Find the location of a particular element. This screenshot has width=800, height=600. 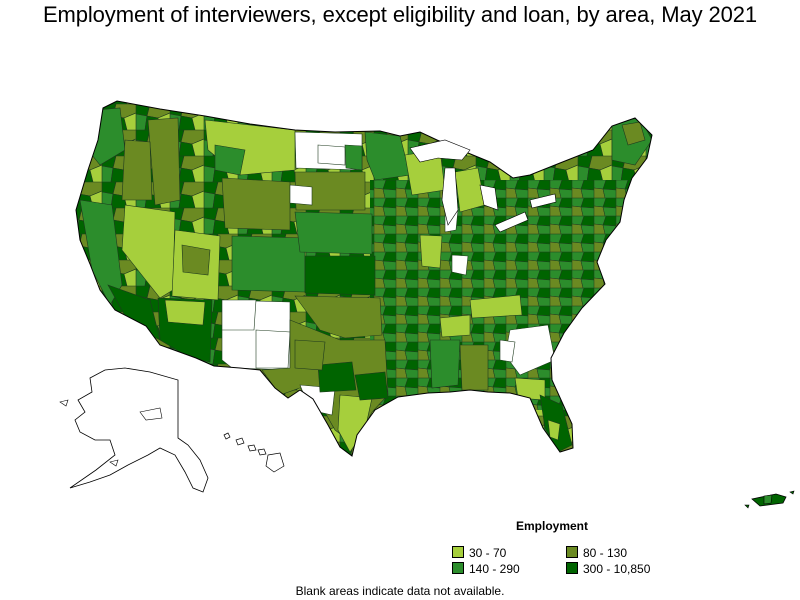

legend-item-80-130: 80 - 130 is located at coordinates (596, 553).